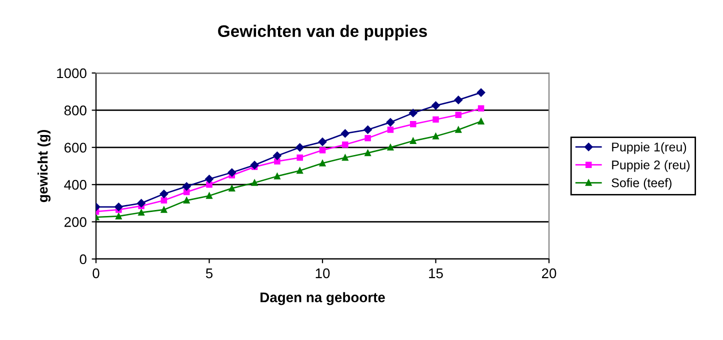 The width and height of the screenshot is (723, 340). What do you see at coordinates (322, 299) in the screenshot?
I see `x-axis-title: Dagen na geboorte` at bounding box center [322, 299].